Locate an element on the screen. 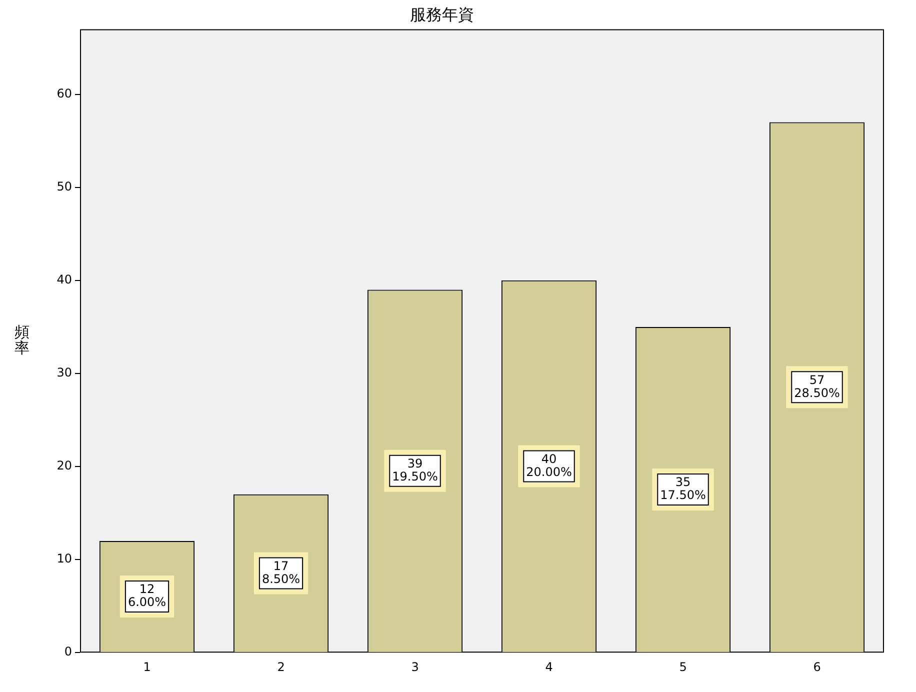 The image size is (916, 692). y-axis-title: 頻率 is located at coordinates (22, 339).